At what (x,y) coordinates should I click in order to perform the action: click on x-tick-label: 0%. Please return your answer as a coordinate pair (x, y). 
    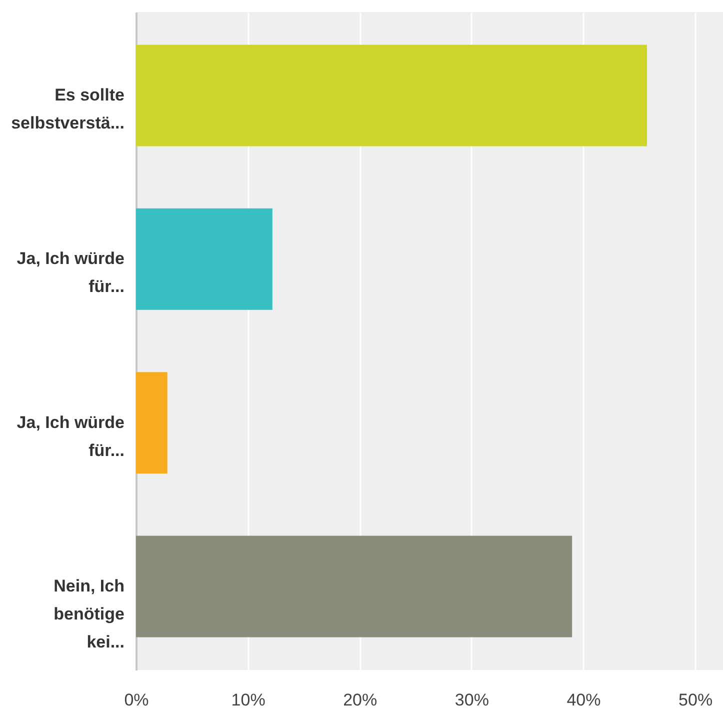
    Looking at the image, I should click on (136, 700).